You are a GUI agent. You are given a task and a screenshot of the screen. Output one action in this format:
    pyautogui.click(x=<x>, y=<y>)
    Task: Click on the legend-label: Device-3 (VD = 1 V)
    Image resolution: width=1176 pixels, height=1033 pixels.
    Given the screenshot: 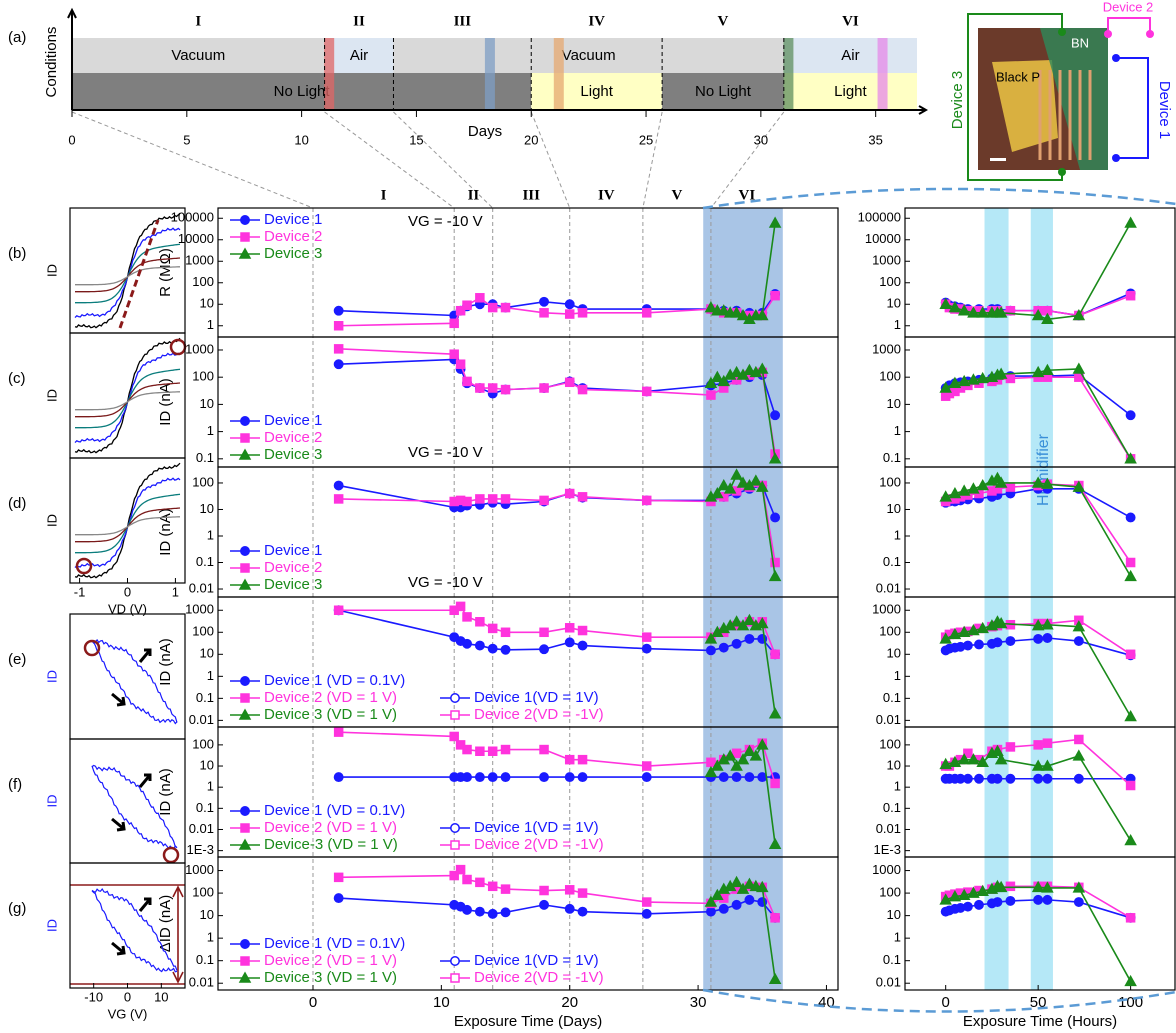 What is the action you would take?
    pyautogui.click(x=331, y=844)
    